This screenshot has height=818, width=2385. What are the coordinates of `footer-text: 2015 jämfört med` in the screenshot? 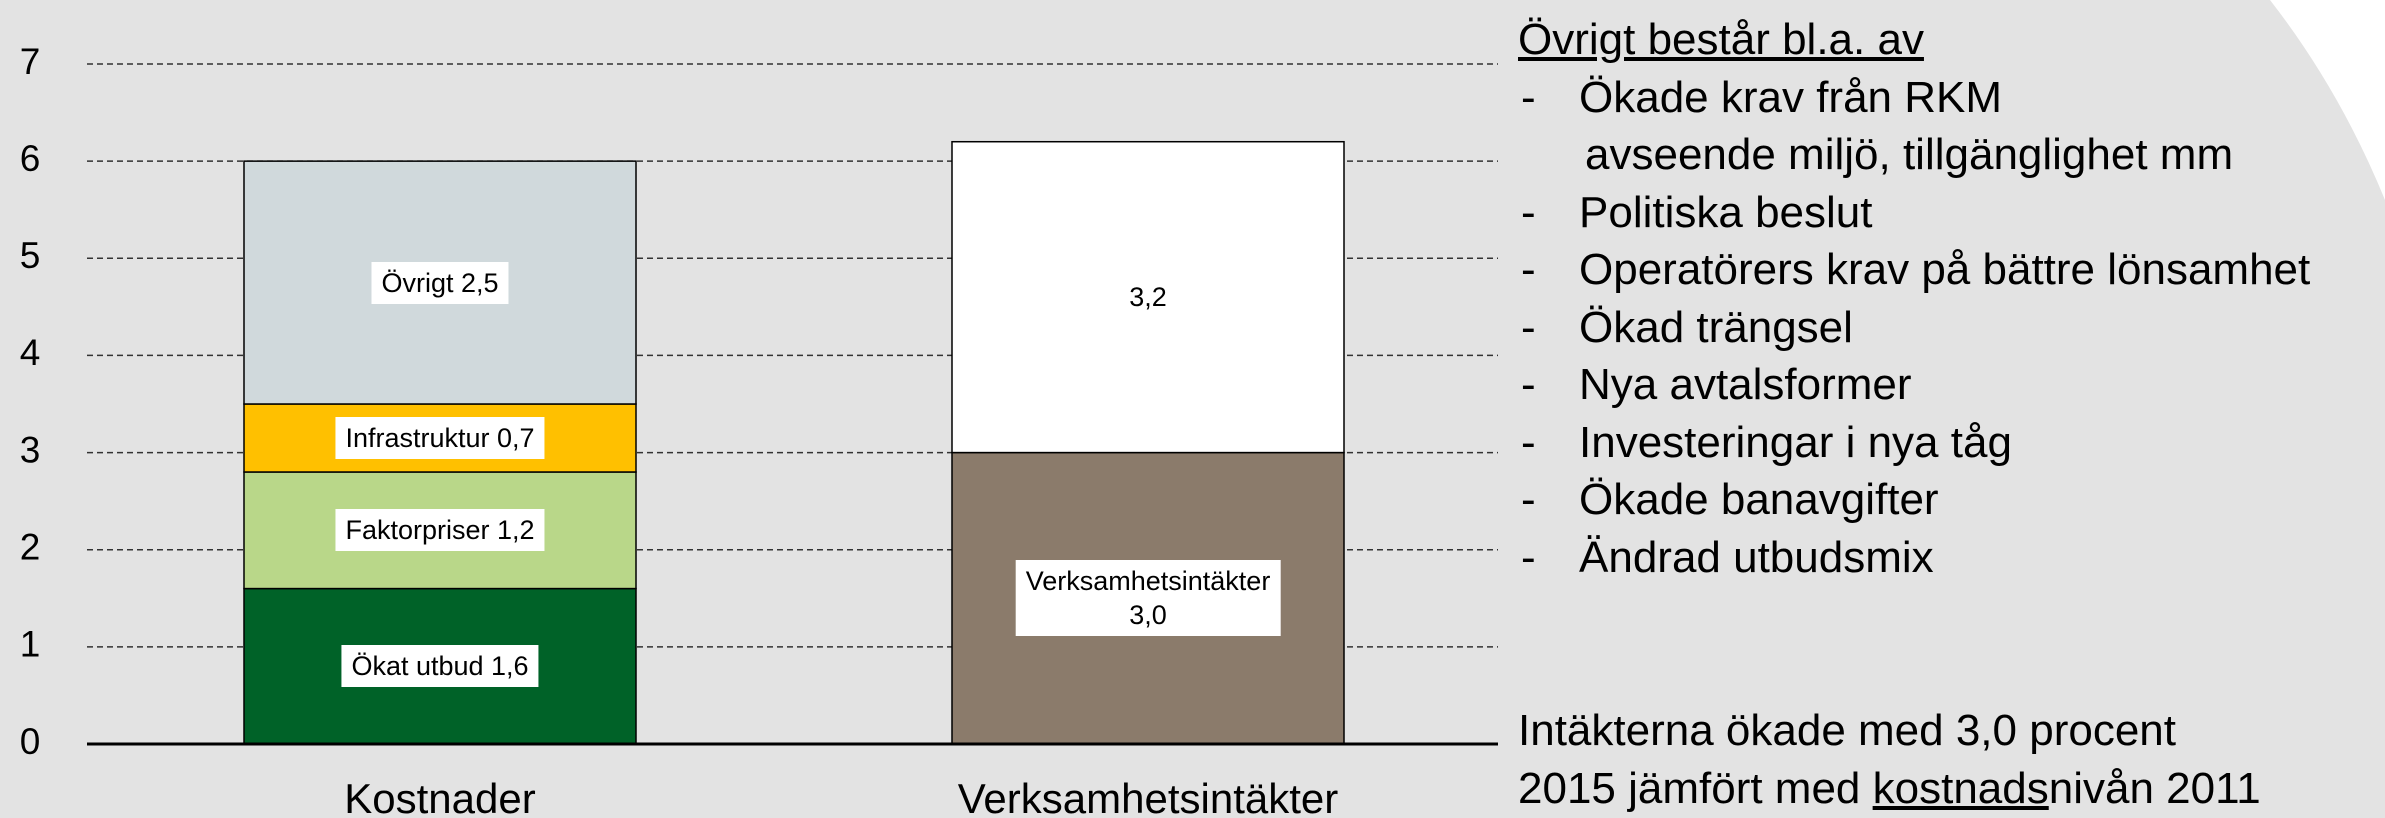 It's located at (1695, 788).